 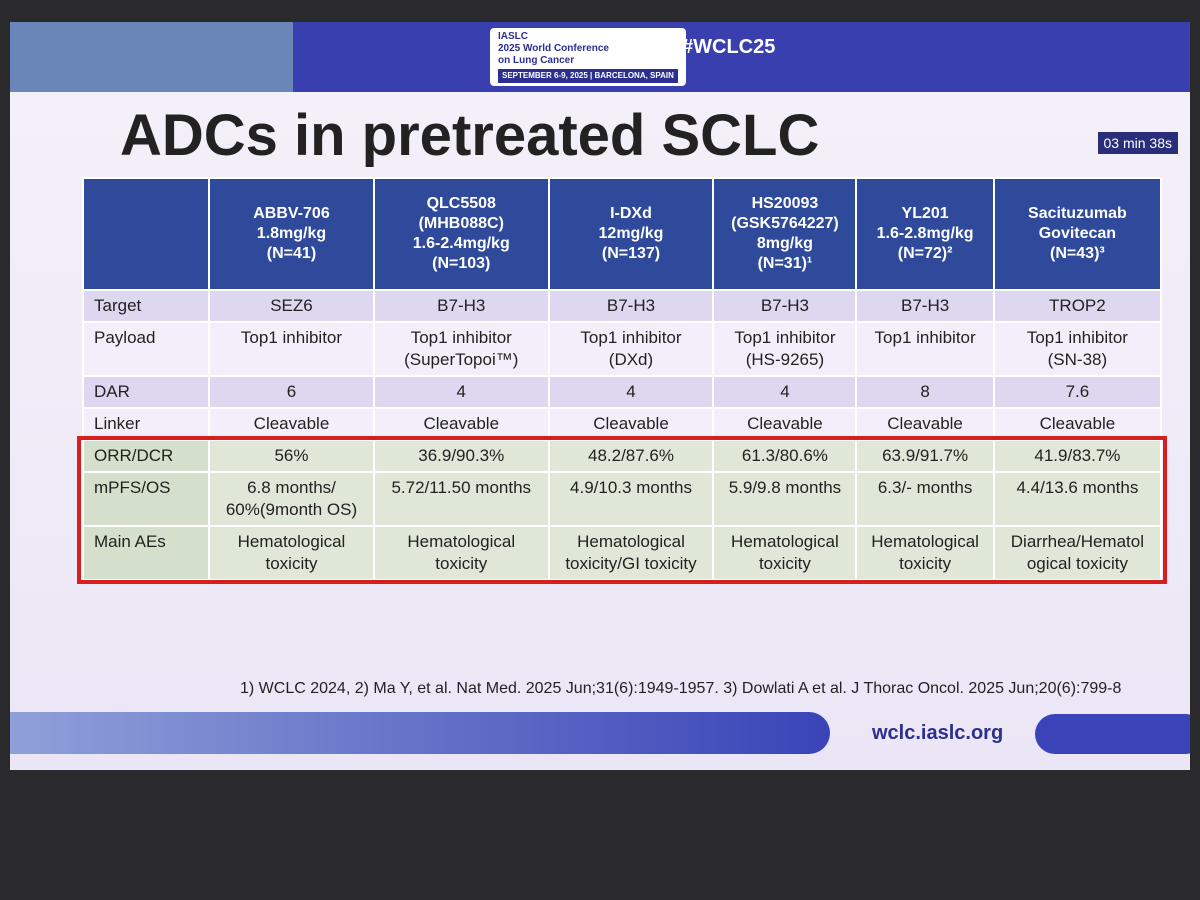 I want to click on cell-line: 61.3/80.6%, so click(x=784, y=455).